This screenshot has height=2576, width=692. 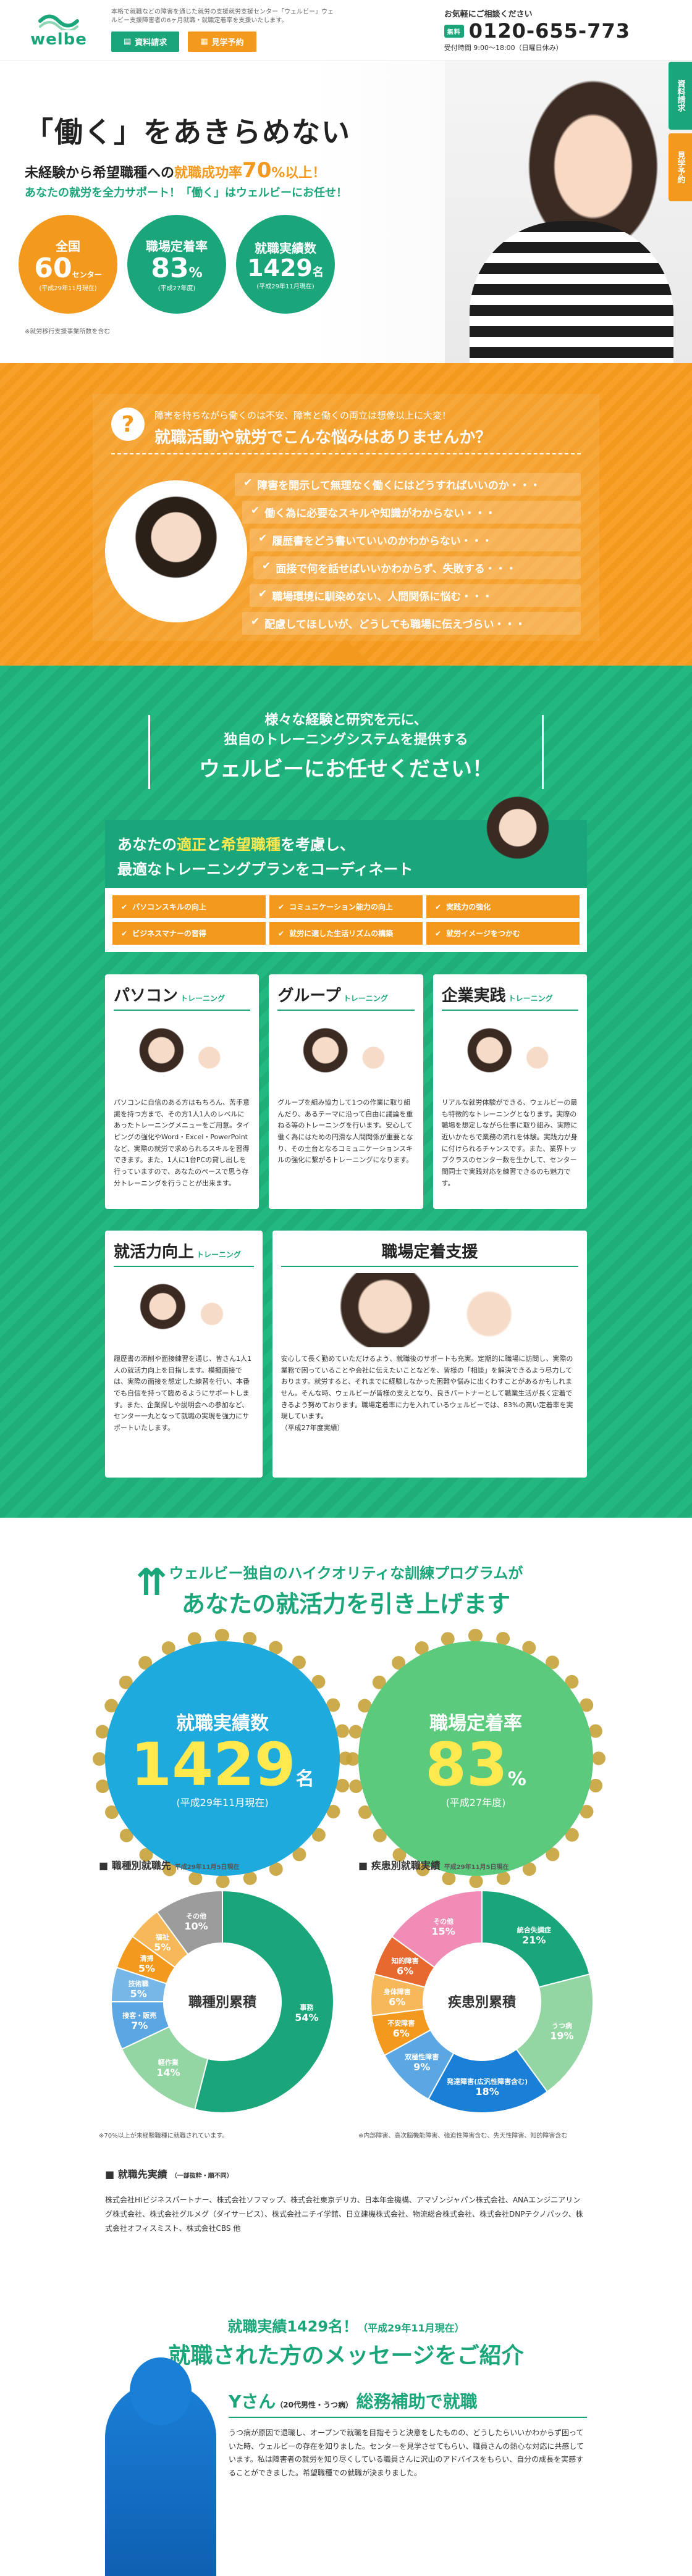 I want to click on stat-value: 83, so click(x=170, y=268).